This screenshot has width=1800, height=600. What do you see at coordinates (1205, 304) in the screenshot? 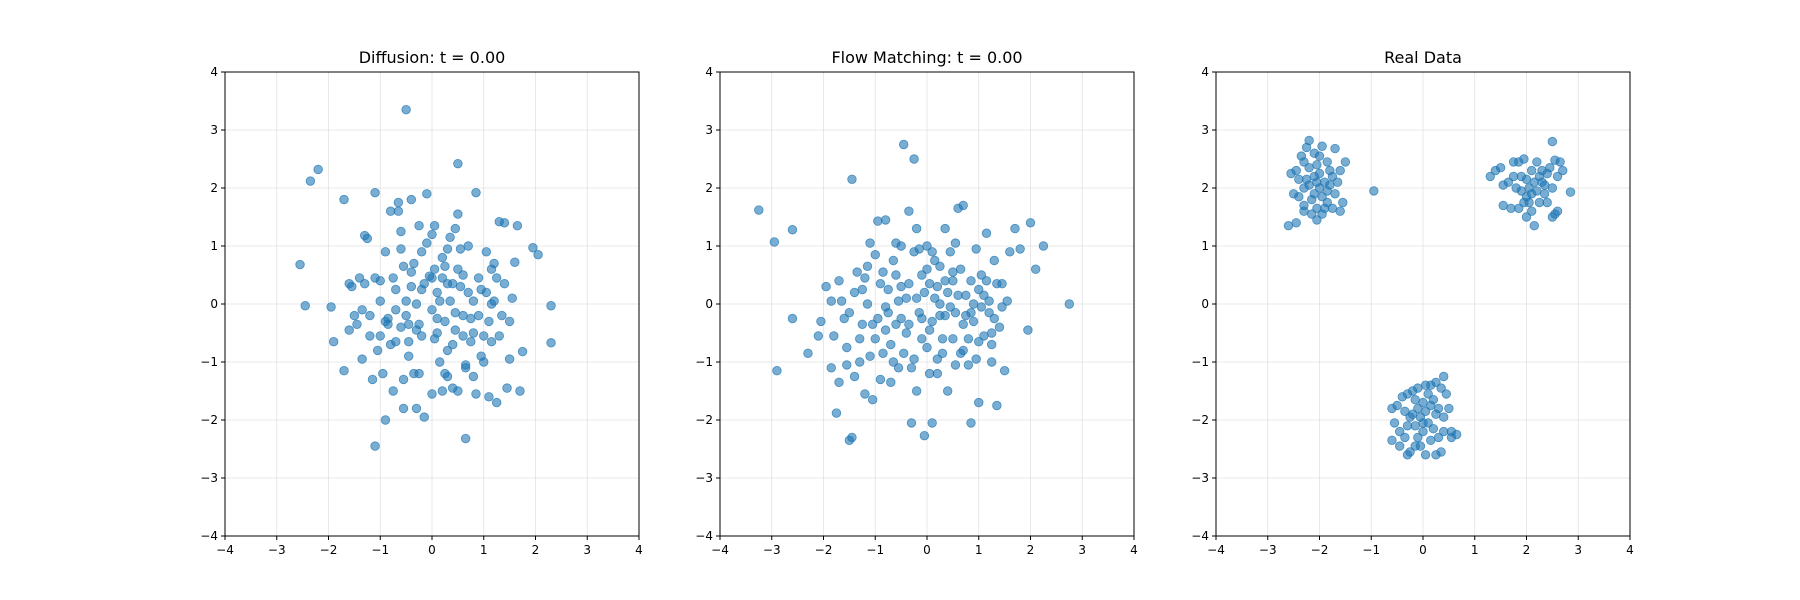
I see `y-tick-label: 0` at bounding box center [1205, 304].